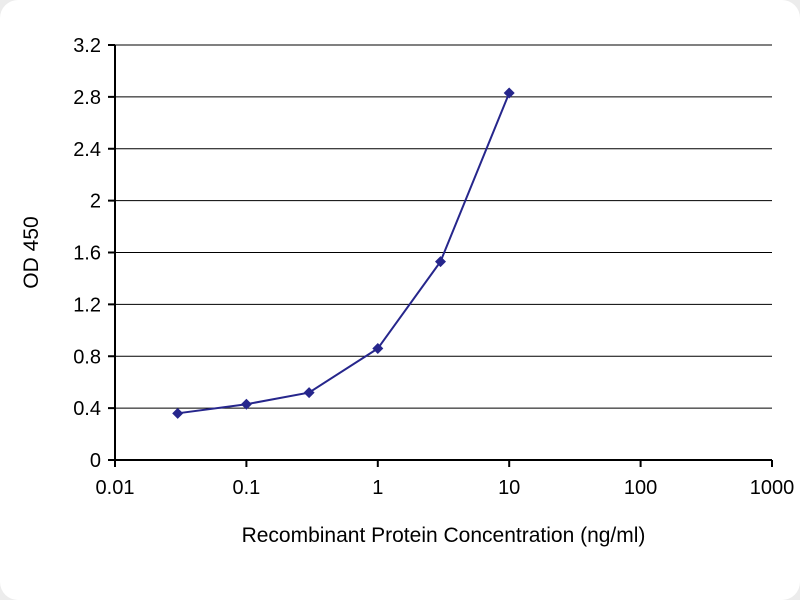 Image resolution: width=800 pixels, height=600 pixels. What do you see at coordinates (640, 488) in the screenshot?
I see `x-tick-label: 100` at bounding box center [640, 488].